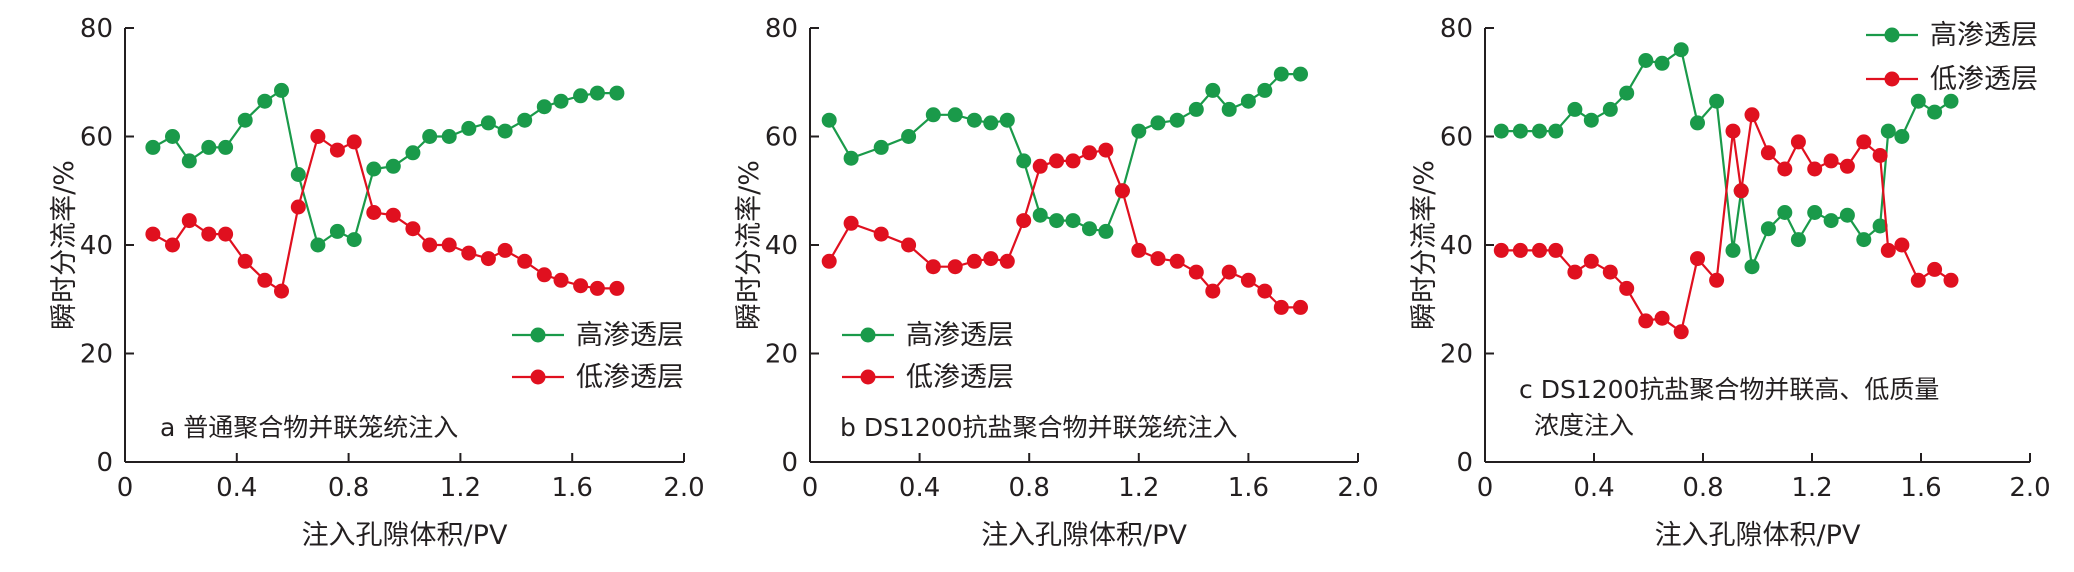 The image size is (2074, 572). What do you see at coordinates (384, 213) in the screenshot?
I see `series-line` at bounding box center [384, 213].